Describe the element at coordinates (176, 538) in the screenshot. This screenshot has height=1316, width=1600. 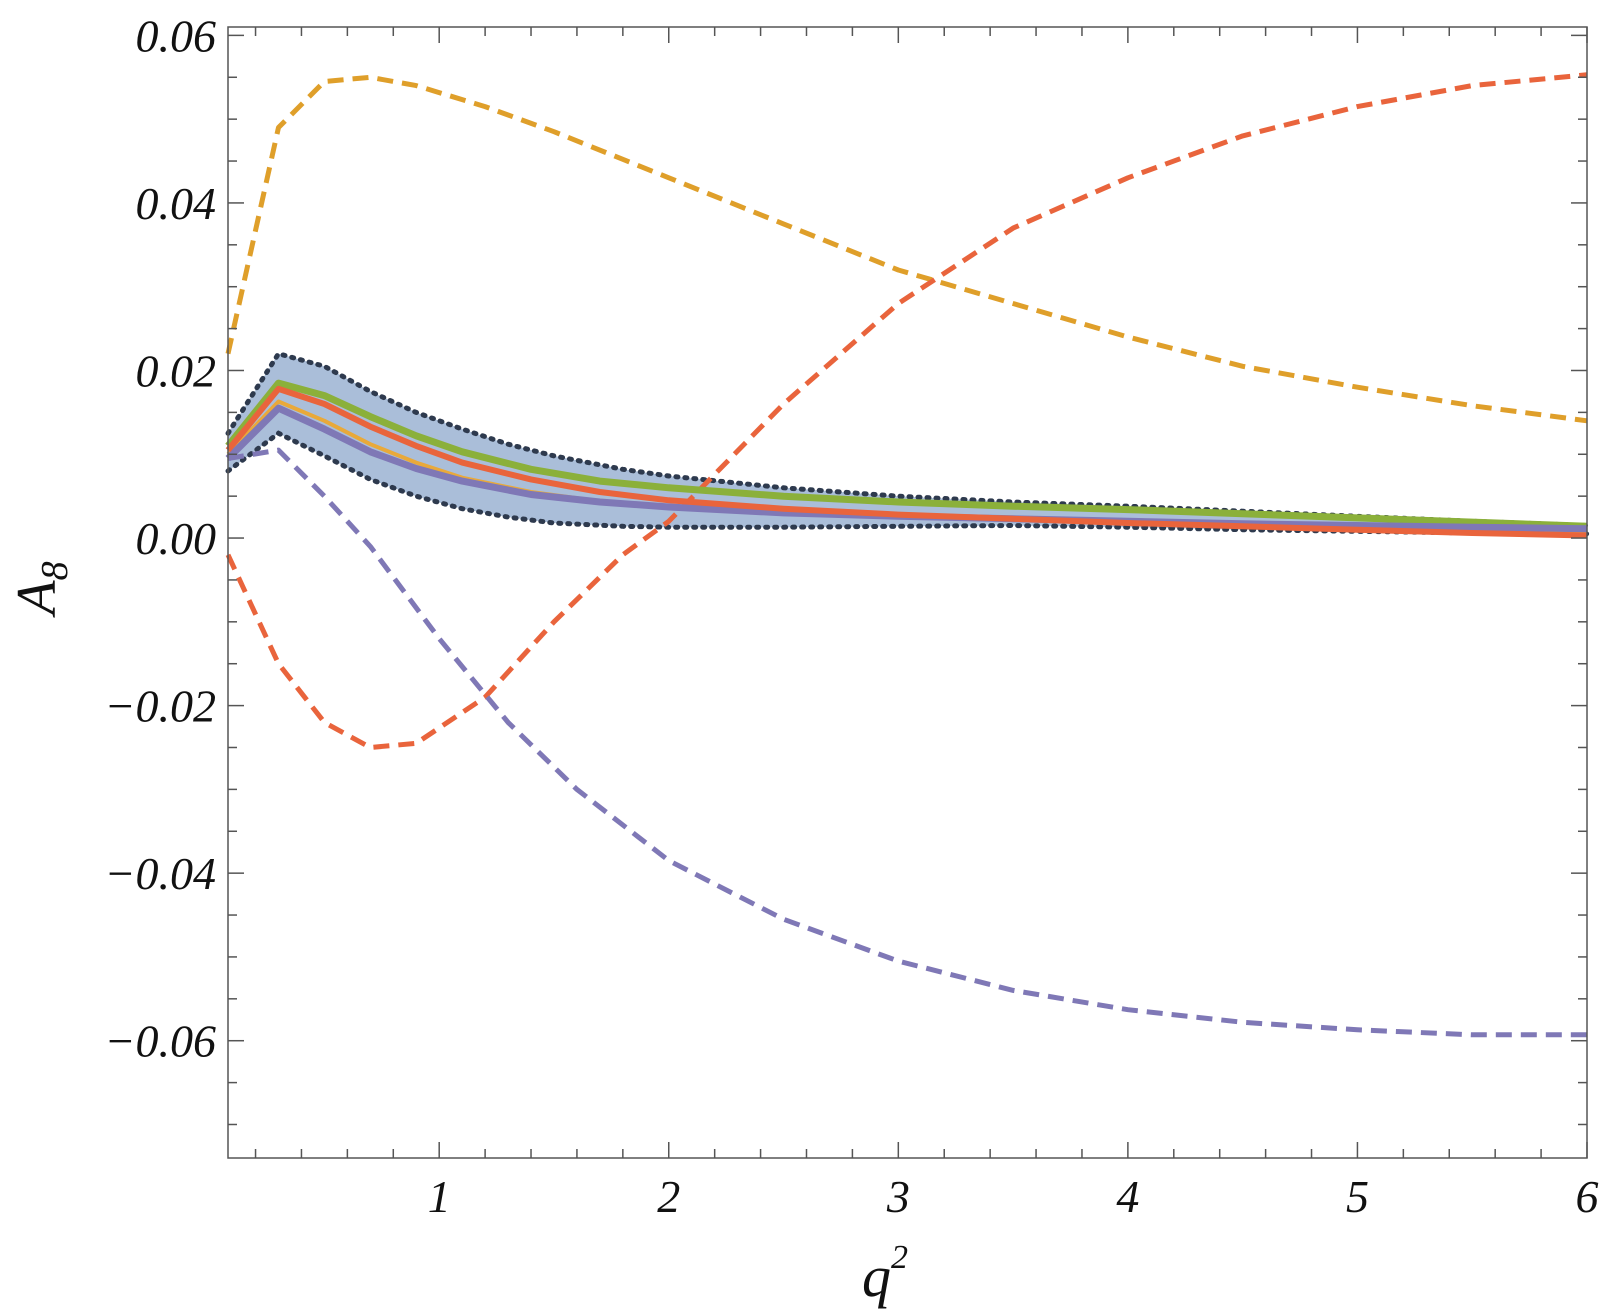
I see `y-tick-label: 0.00` at that location.